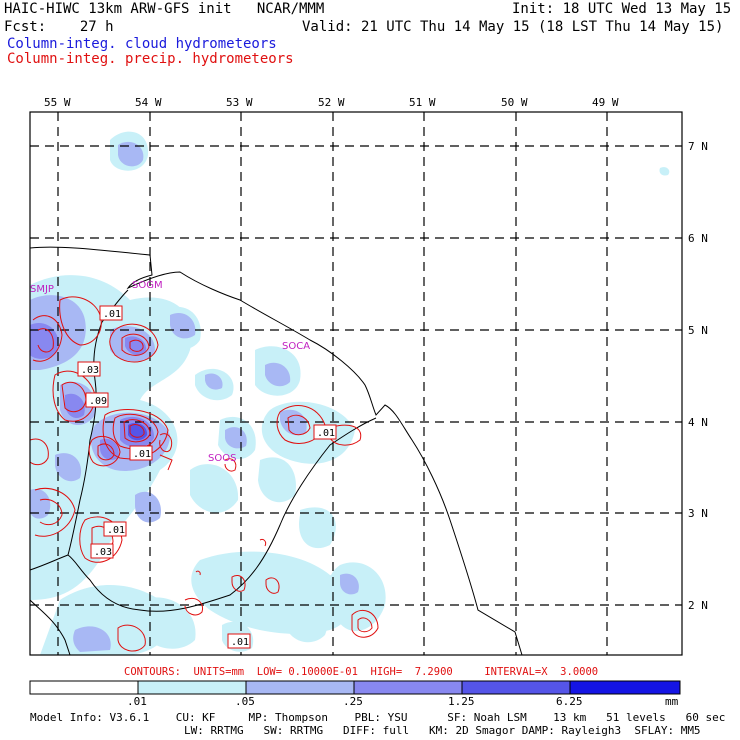 The image size is (740, 740). Describe the element at coordinates (698, 605) in the screenshot. I see `lat-label: 2 N` at that location.